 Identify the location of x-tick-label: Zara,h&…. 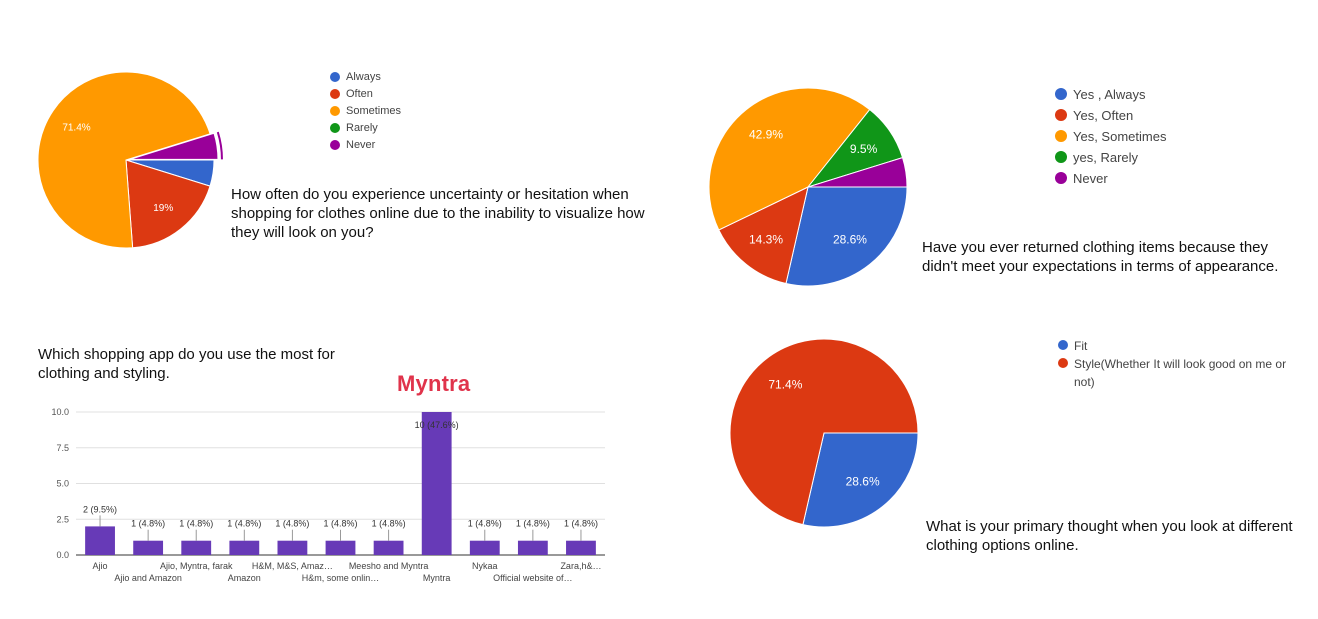
(580, 566).